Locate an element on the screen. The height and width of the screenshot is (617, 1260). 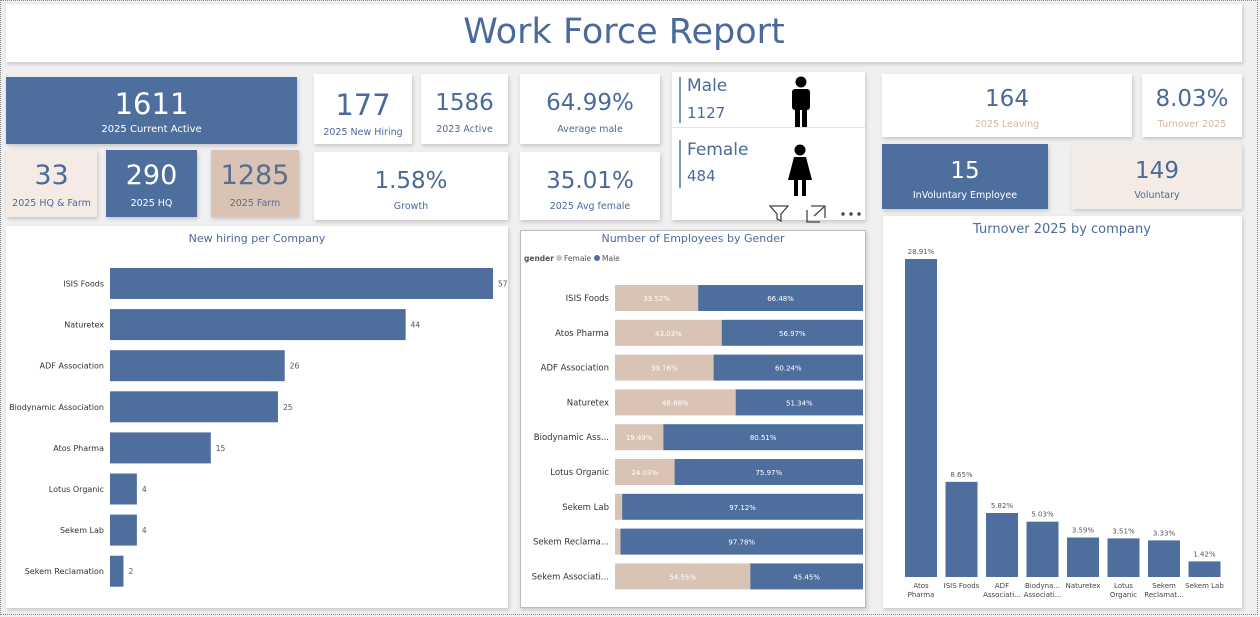
leaving-card: 164 2025 Leaving is located at coordinates (1007, 105).